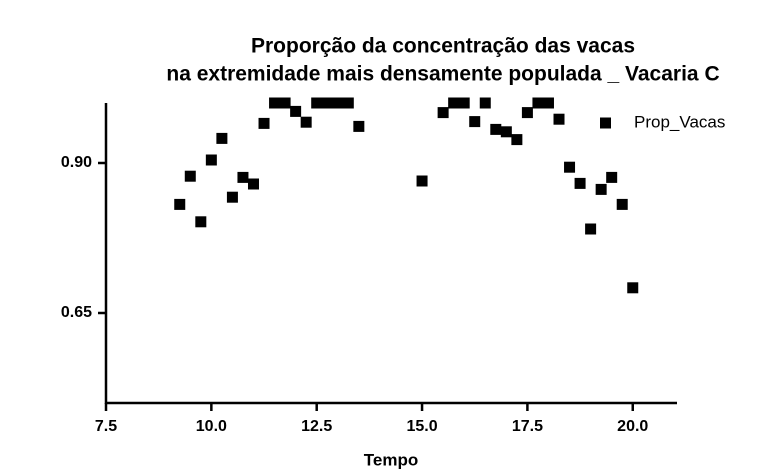 The height and width of the screenshot is (471, 774). Describe the element at coordinates (316, 426) in the screenshot. I see `x-tick-label: 12.5` at that location.